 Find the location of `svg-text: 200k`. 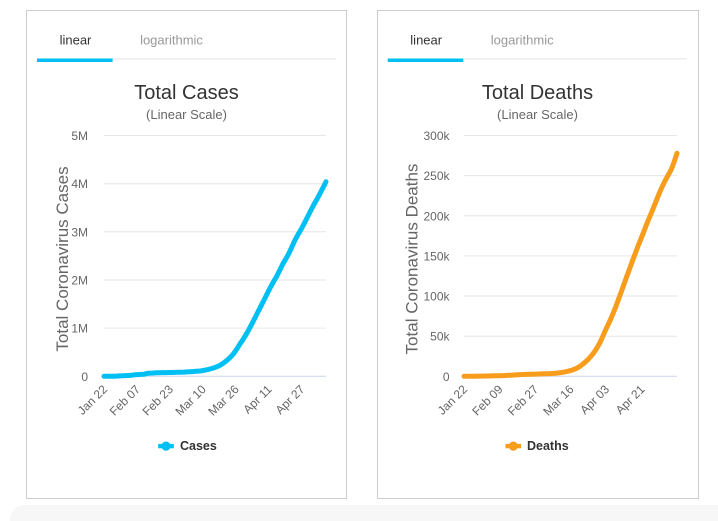

svg-text: 200k is located at coordinates (436, 216).